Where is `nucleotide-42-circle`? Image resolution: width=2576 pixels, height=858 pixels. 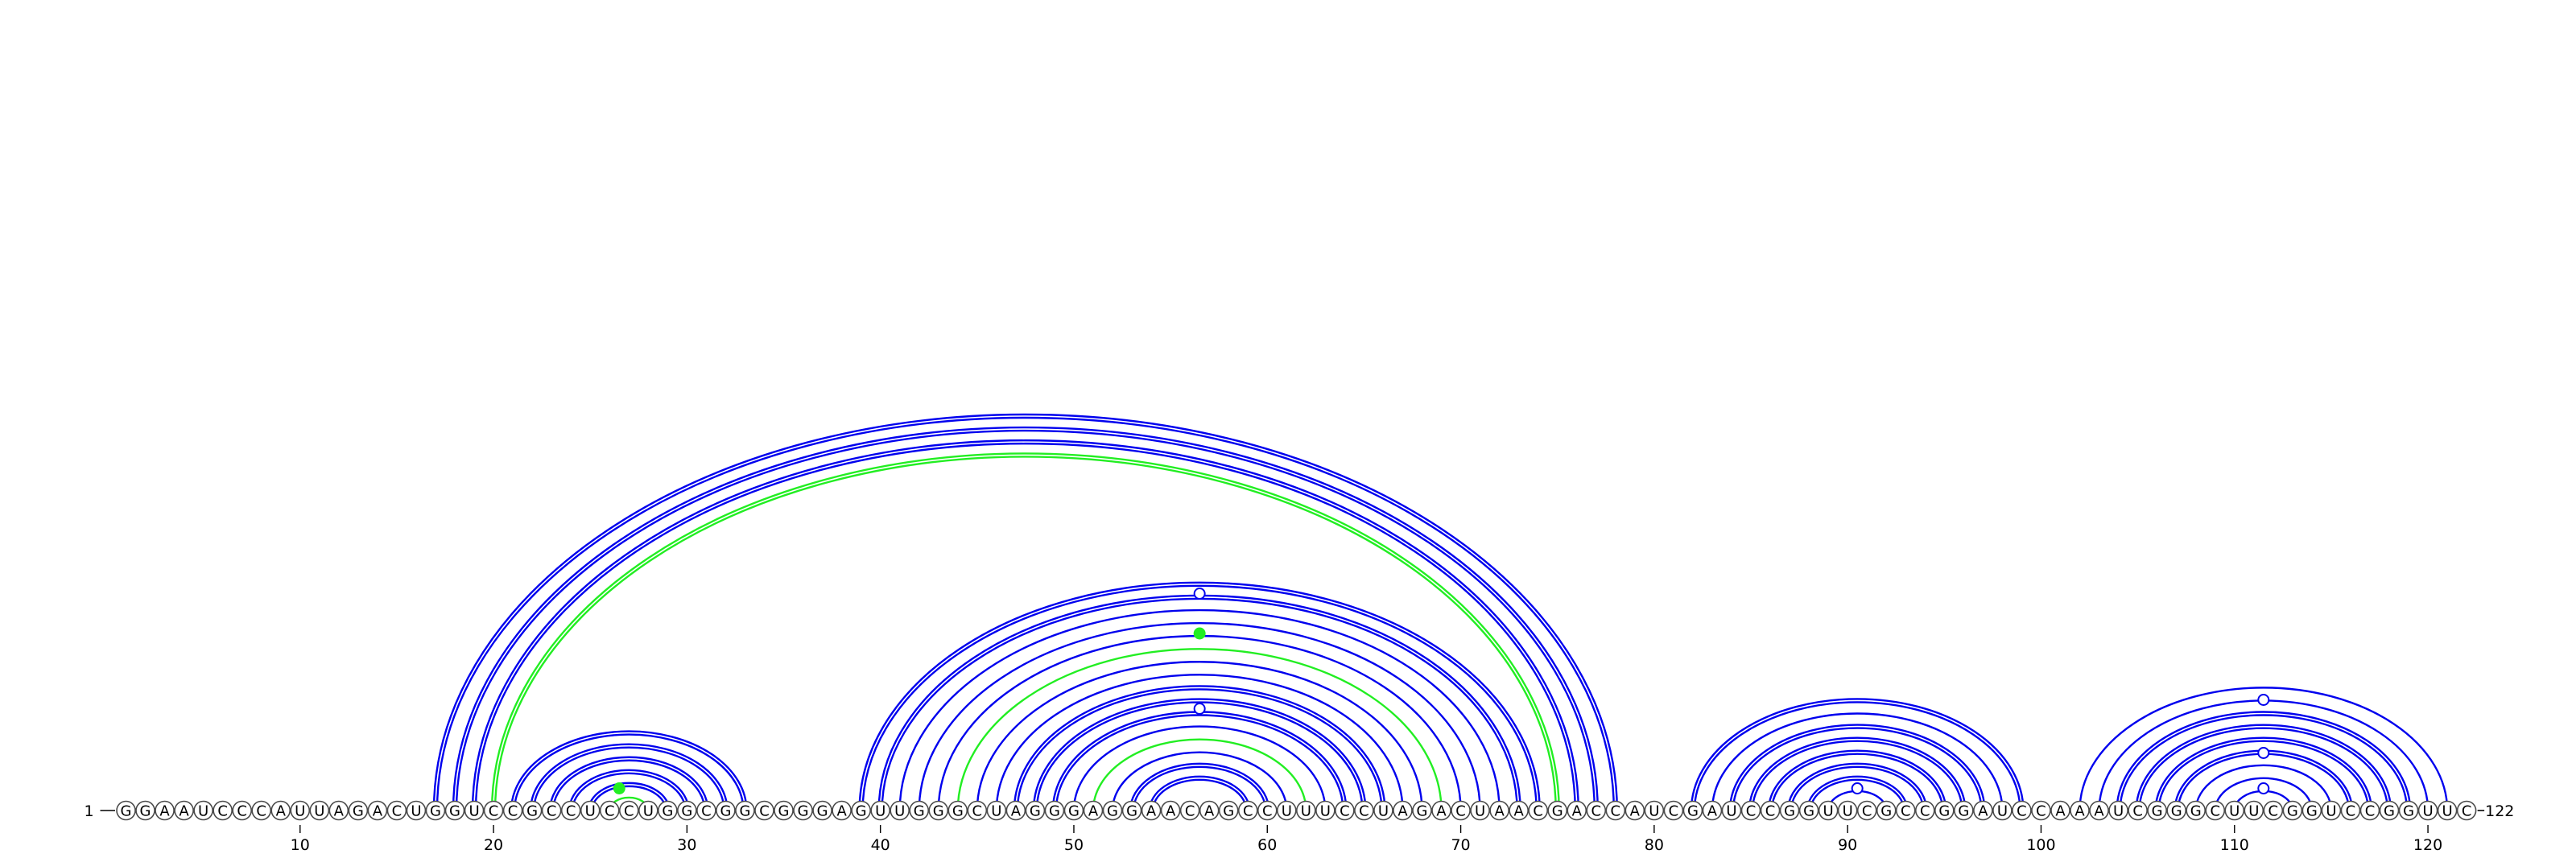
nucleotide-42-circle is located at coordinates (919, 811).